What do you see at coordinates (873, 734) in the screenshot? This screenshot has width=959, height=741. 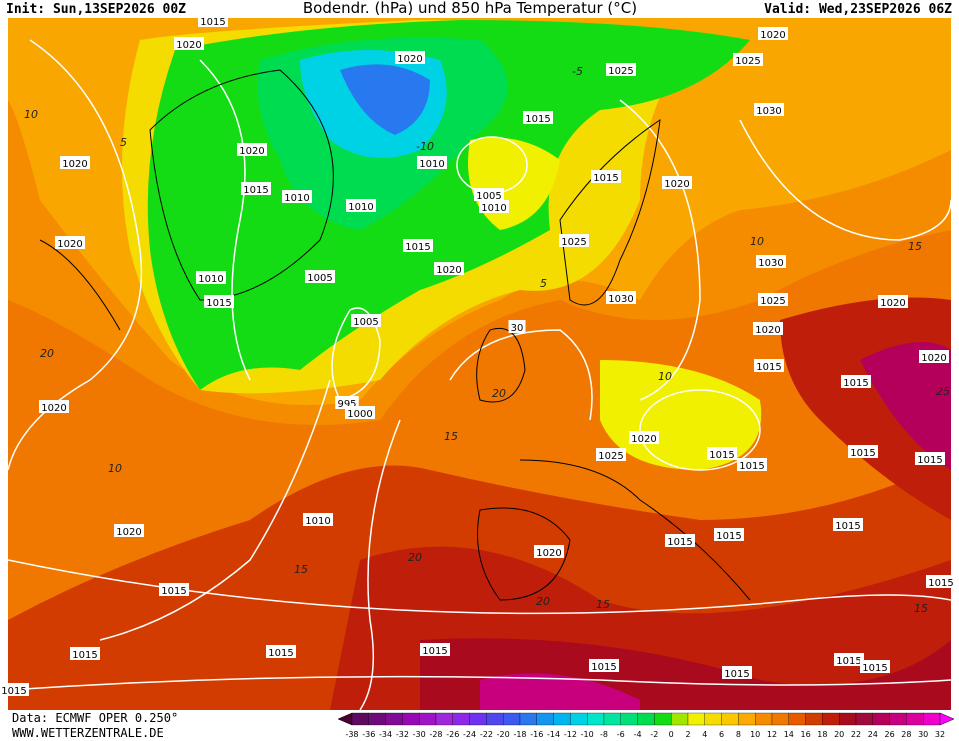 I see `colorbar-label: 24` at bounding box center [873, 734].